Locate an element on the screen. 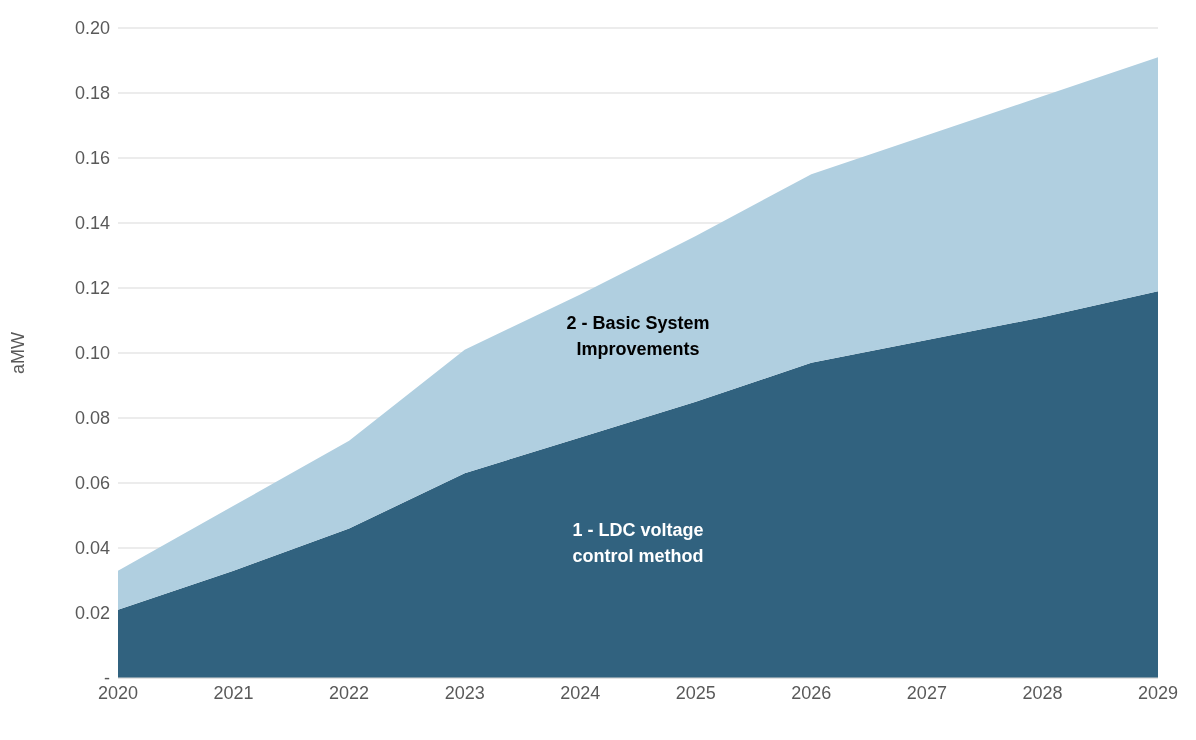 The image size is (1196, 740). y-tick-label: 0.18 is located at coordinates (92, 93).